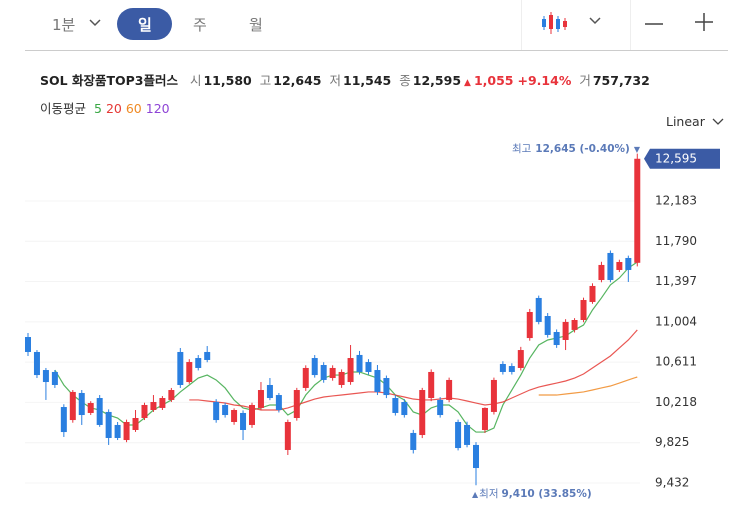 Image resolution: width=743 pixels, height=505 pixels. I want to click on stock-name: SOL 화장품TOP3플러스, so click(109, 80).